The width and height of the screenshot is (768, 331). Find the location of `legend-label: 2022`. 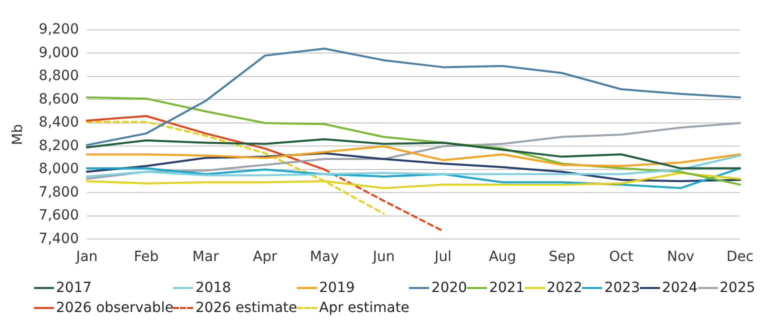

legend-label: 2022 is located at coordinates (564, 288).